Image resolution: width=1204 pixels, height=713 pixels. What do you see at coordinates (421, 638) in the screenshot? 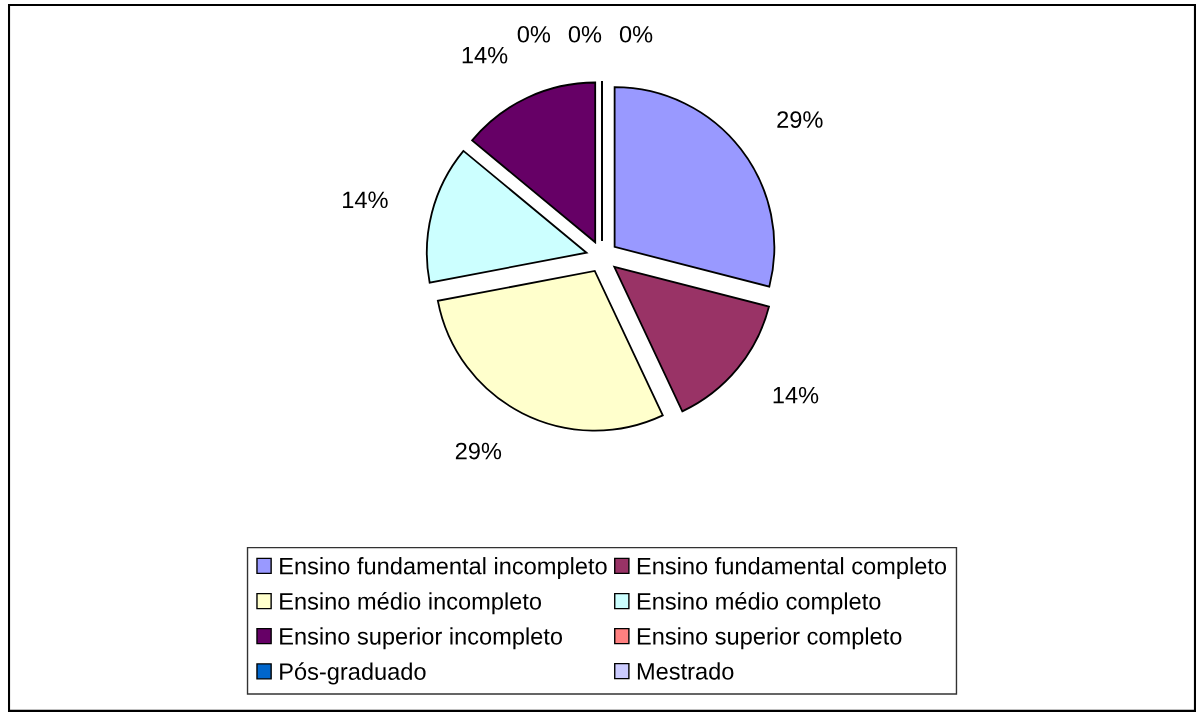
I see `legend-label: Ensino superior incompleto` at bounding box center [421, 638].